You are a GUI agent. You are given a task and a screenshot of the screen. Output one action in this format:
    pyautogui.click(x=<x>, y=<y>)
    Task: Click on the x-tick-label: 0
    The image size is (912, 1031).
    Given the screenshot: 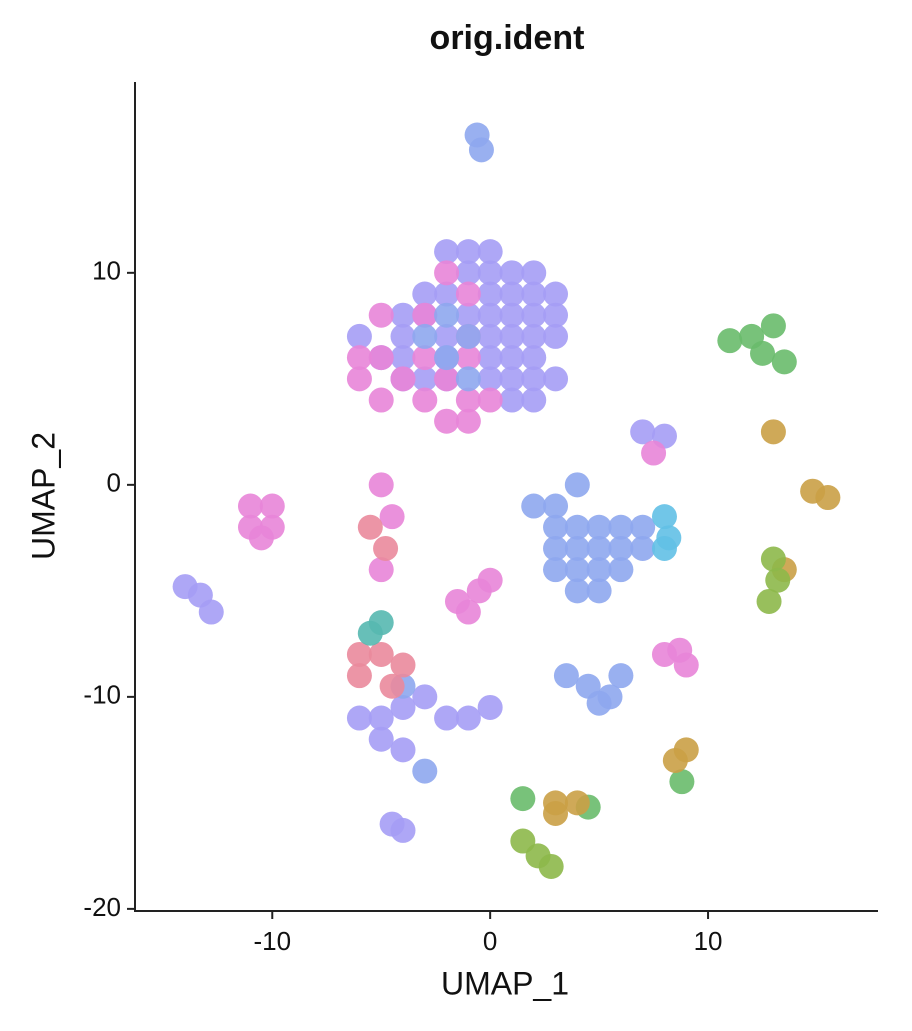 What is the action you would take?
    pyautogui.click(x=490, y=941)
    